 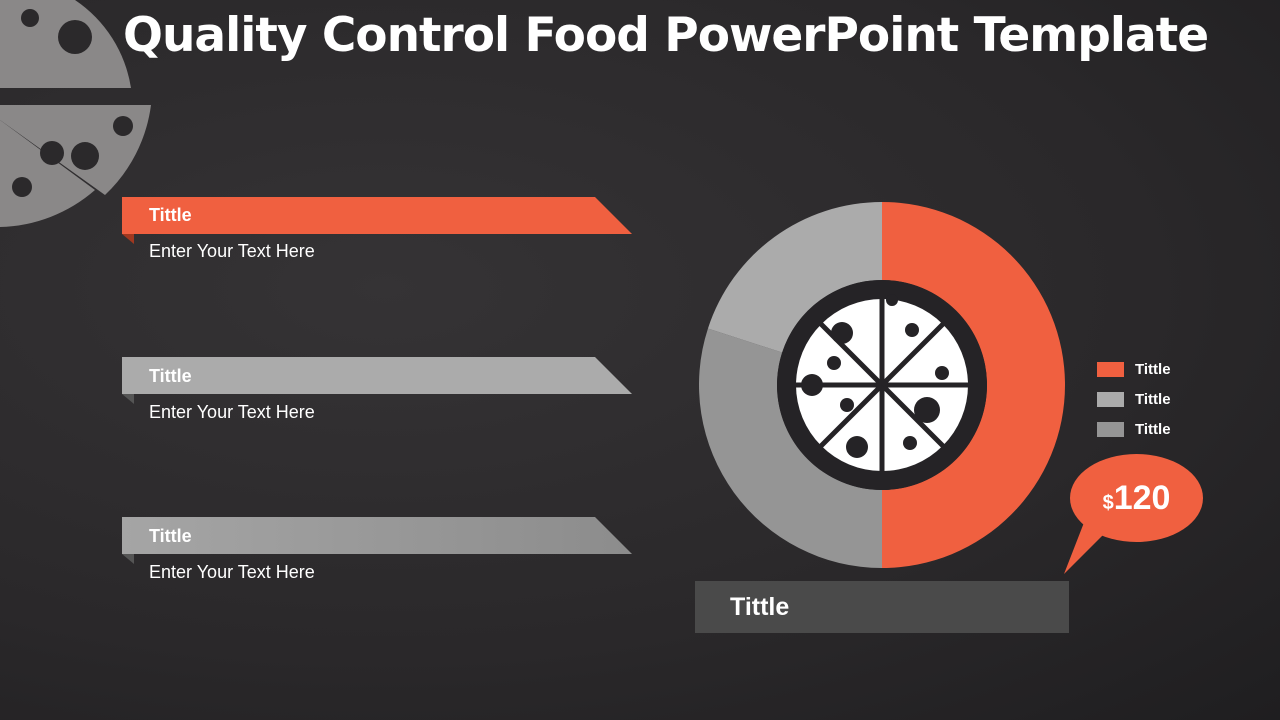 What do you see at coordinates (882, 607) in the screenshot?
I see `chart-title-box: Tittle` at bounding box center [882, 607].